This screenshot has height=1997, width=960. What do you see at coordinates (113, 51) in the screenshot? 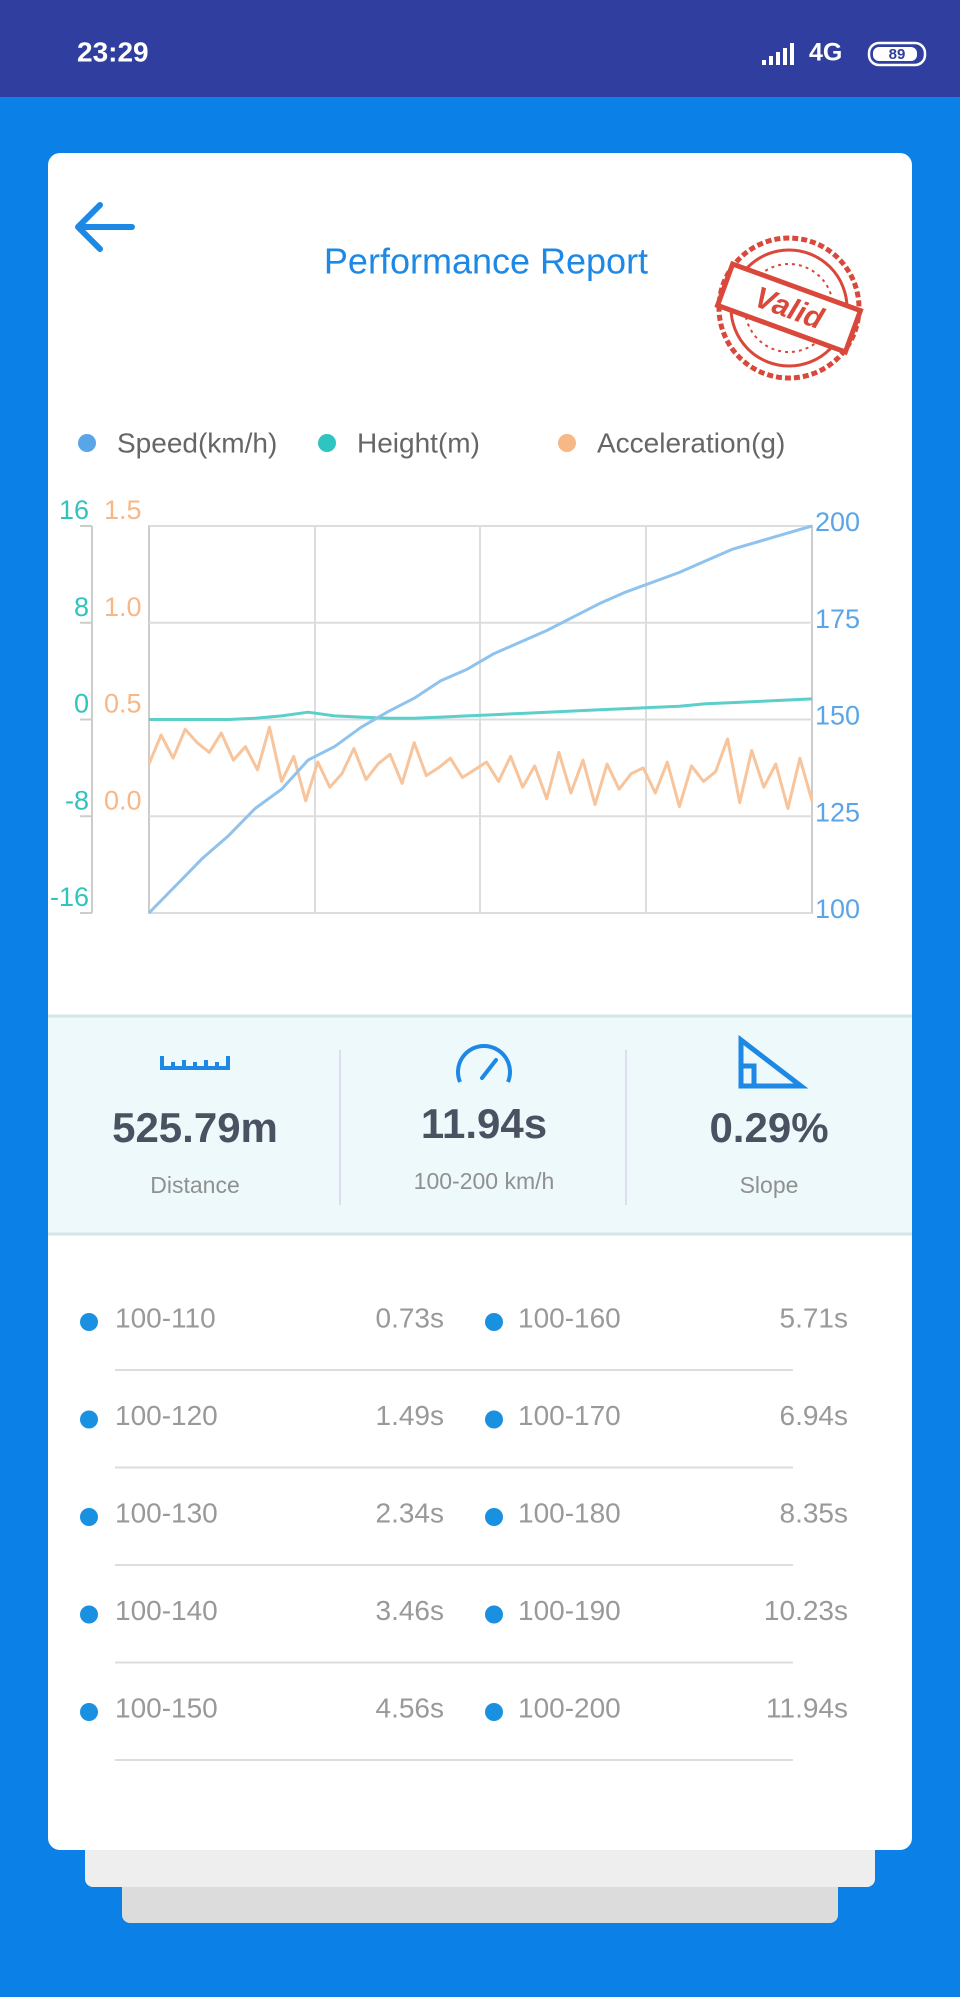
I see `status-time: 23:29` at bounding box center [113, 51].